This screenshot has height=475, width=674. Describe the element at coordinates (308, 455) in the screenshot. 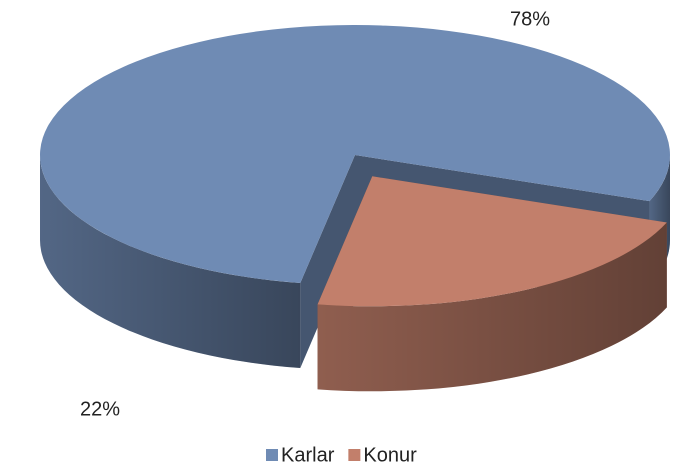

I see `legend-label: Karlar` at that location.